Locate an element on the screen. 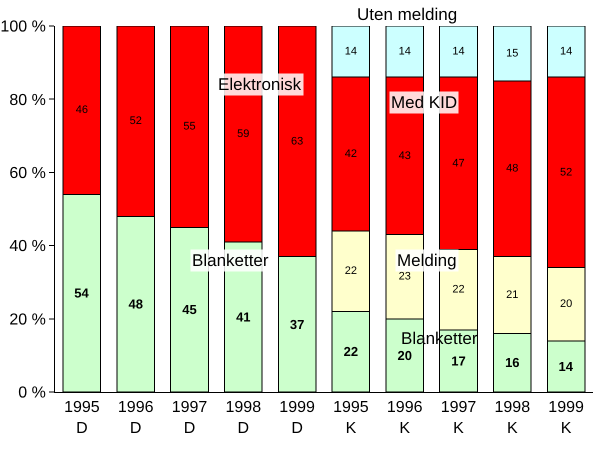  x-tick-label: 1997 K is located at coordinates (458, 418).